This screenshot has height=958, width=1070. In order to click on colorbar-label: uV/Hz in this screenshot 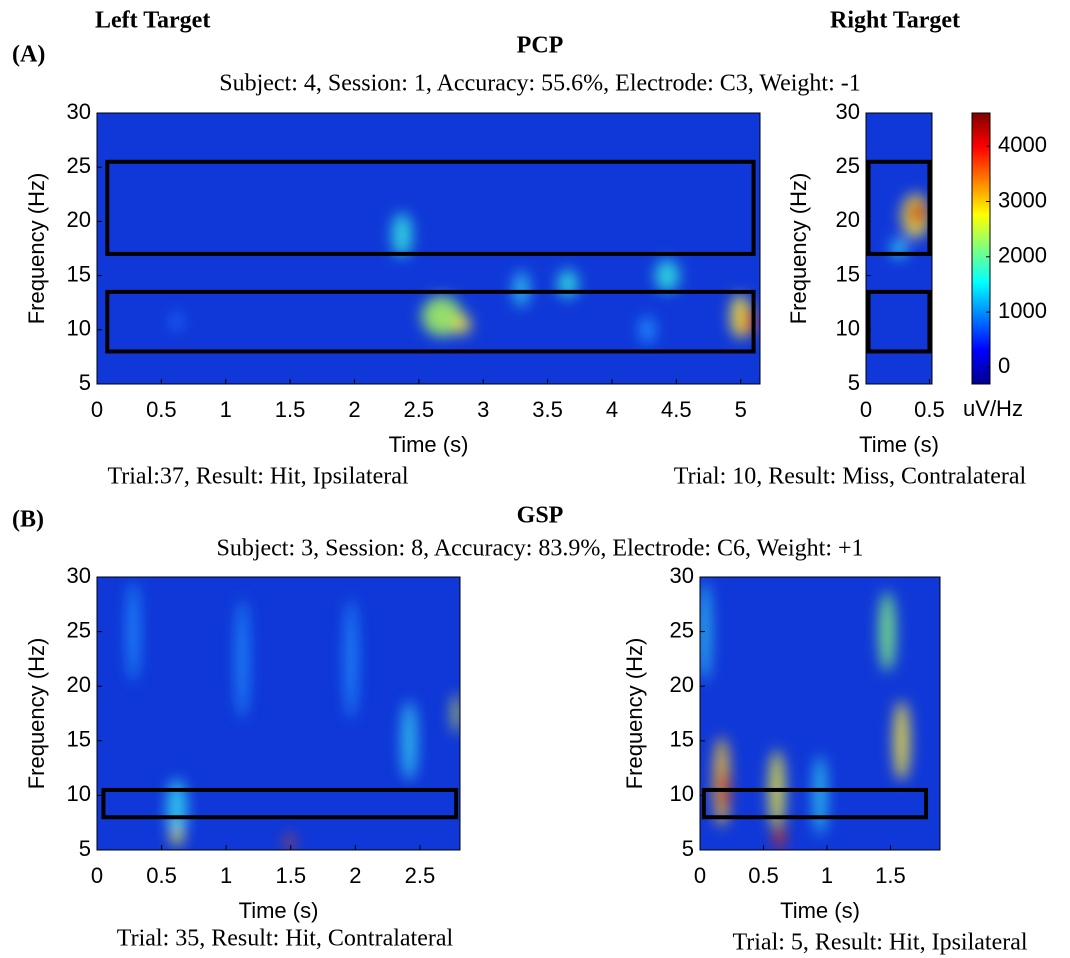, I will do `click(993, 408)`.